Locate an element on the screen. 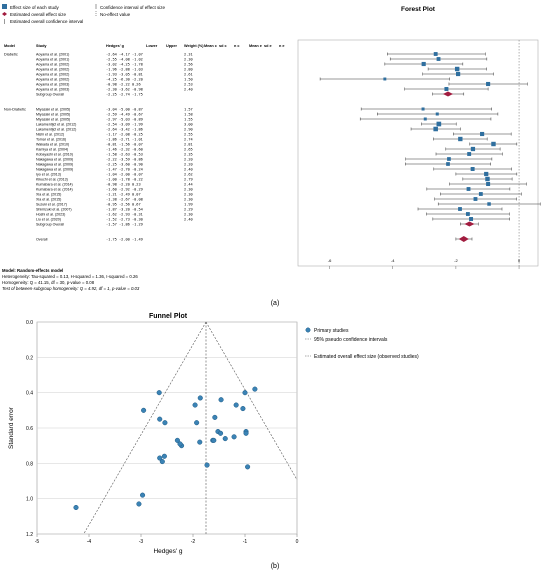  forest-effect-text: -1.46 -2.32 -0.60 is located at coordinates (124, 150).